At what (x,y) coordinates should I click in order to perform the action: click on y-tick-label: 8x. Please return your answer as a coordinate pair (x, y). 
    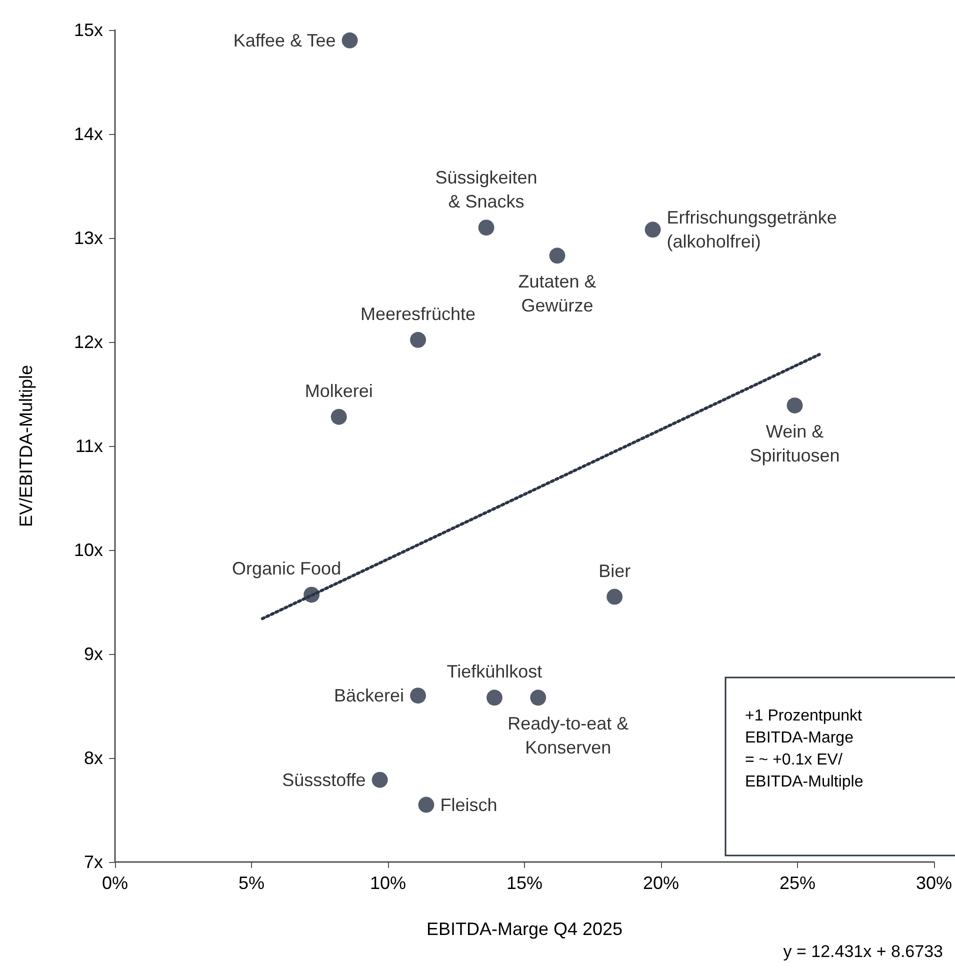
    Looking at the image, I should click on (93, 758).